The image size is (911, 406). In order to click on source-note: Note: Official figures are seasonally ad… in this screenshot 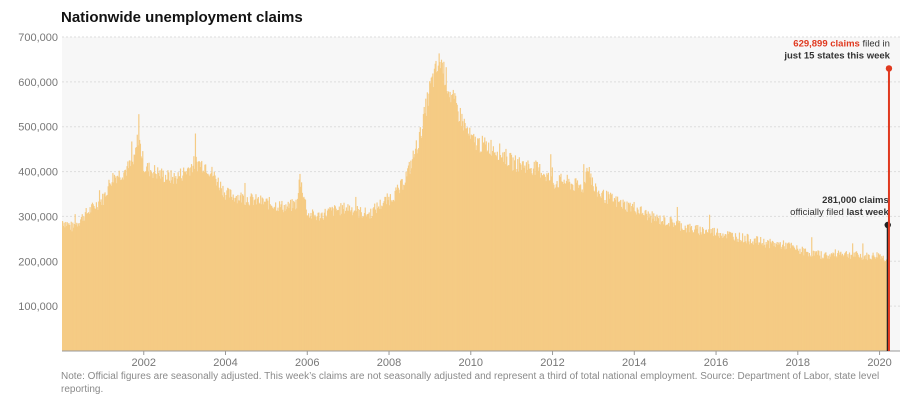, I will do `click(470, 383)`.